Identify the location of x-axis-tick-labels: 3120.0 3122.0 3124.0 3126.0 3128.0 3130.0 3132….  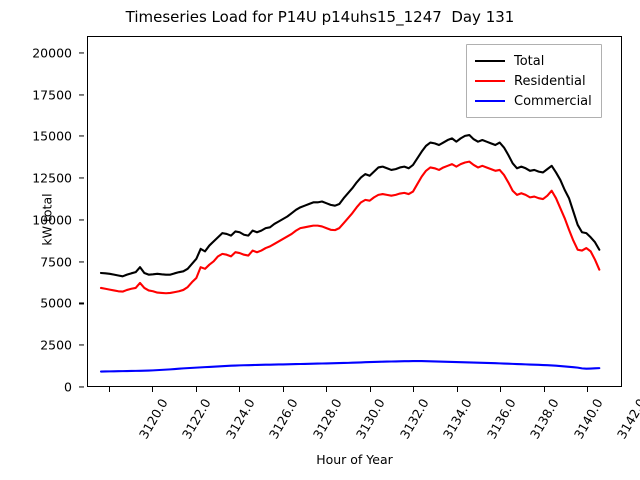
(363, 417).